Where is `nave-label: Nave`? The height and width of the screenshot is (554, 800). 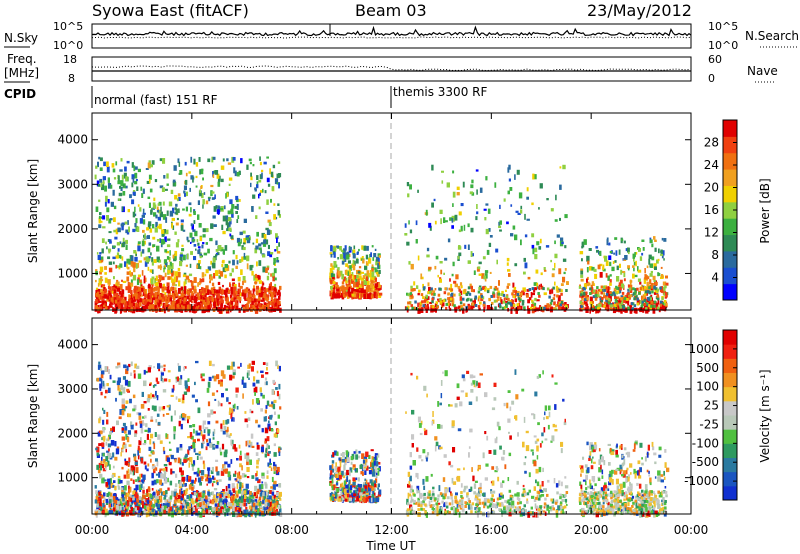 nave-label: Nave is located at coordinates (762, 71).